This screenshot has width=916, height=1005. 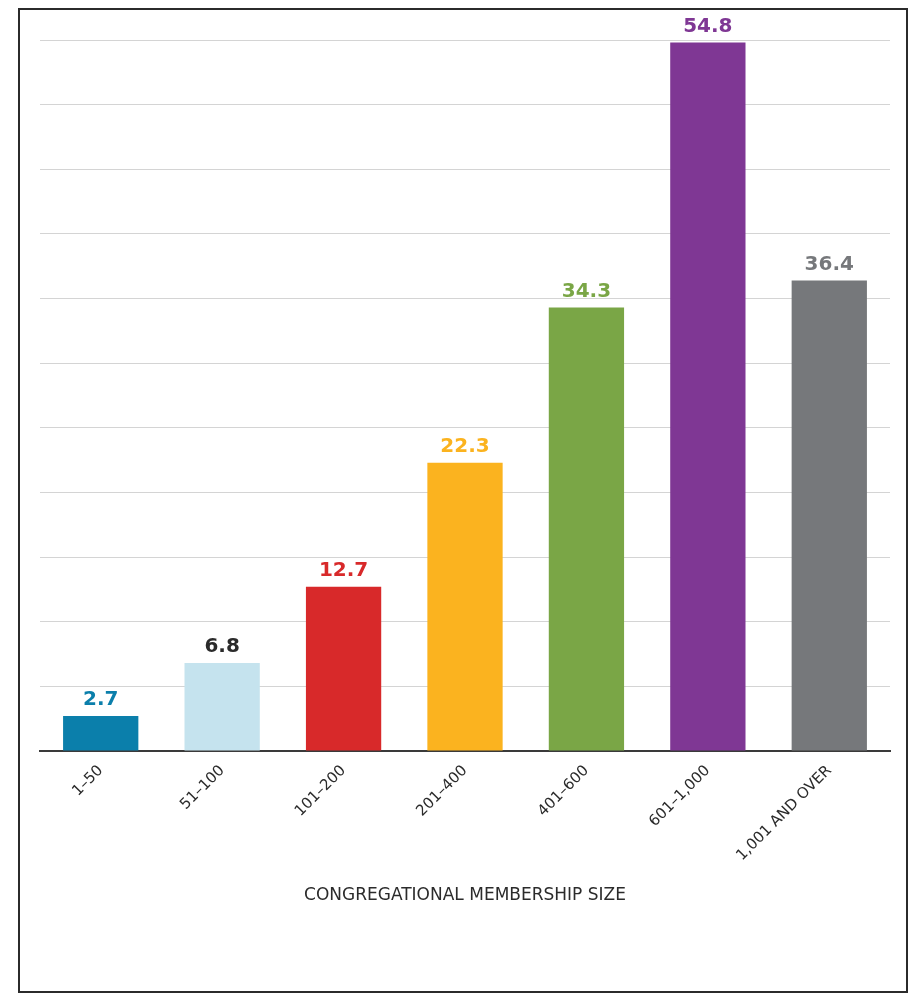 I want to click on data-label: 6.8, so click(x=222, y=645).